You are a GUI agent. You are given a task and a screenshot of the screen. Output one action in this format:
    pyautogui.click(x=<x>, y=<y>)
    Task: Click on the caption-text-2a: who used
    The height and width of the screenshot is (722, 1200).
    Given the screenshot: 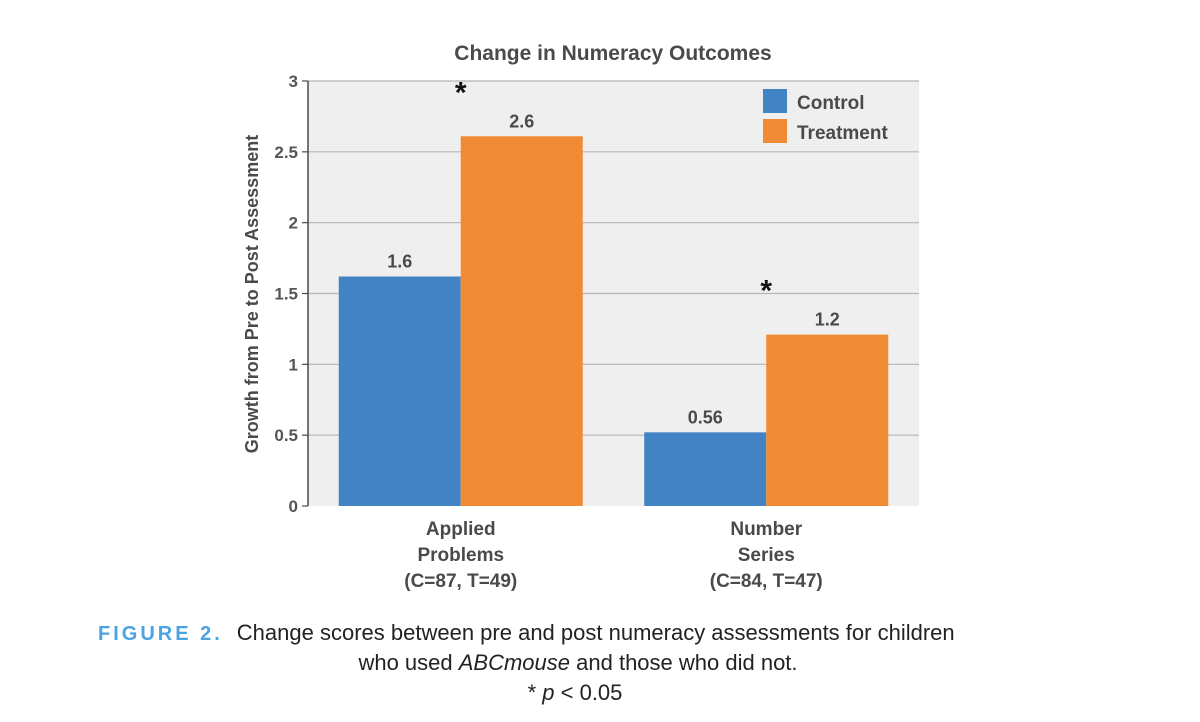 What is the action you would take?
    pyautogui.click(x=408, y=662)
    